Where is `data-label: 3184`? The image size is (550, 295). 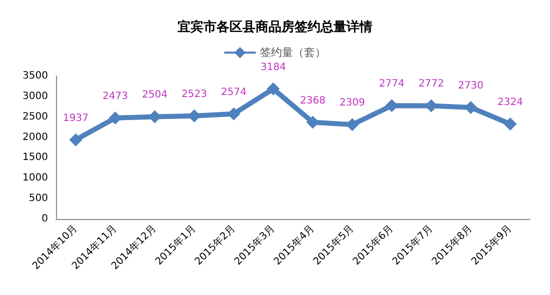 data-label: 3184 is located at coordinates (273, 67).